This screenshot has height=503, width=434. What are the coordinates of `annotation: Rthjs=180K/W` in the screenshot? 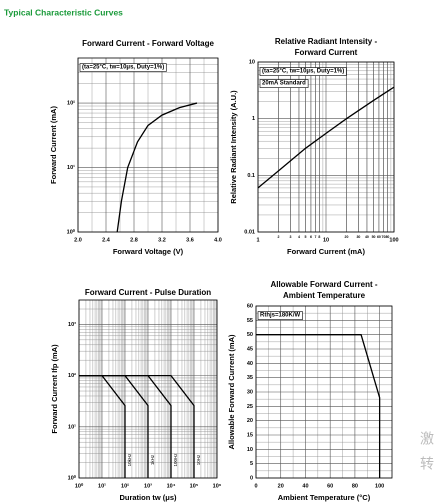 It's located at (280, 316).